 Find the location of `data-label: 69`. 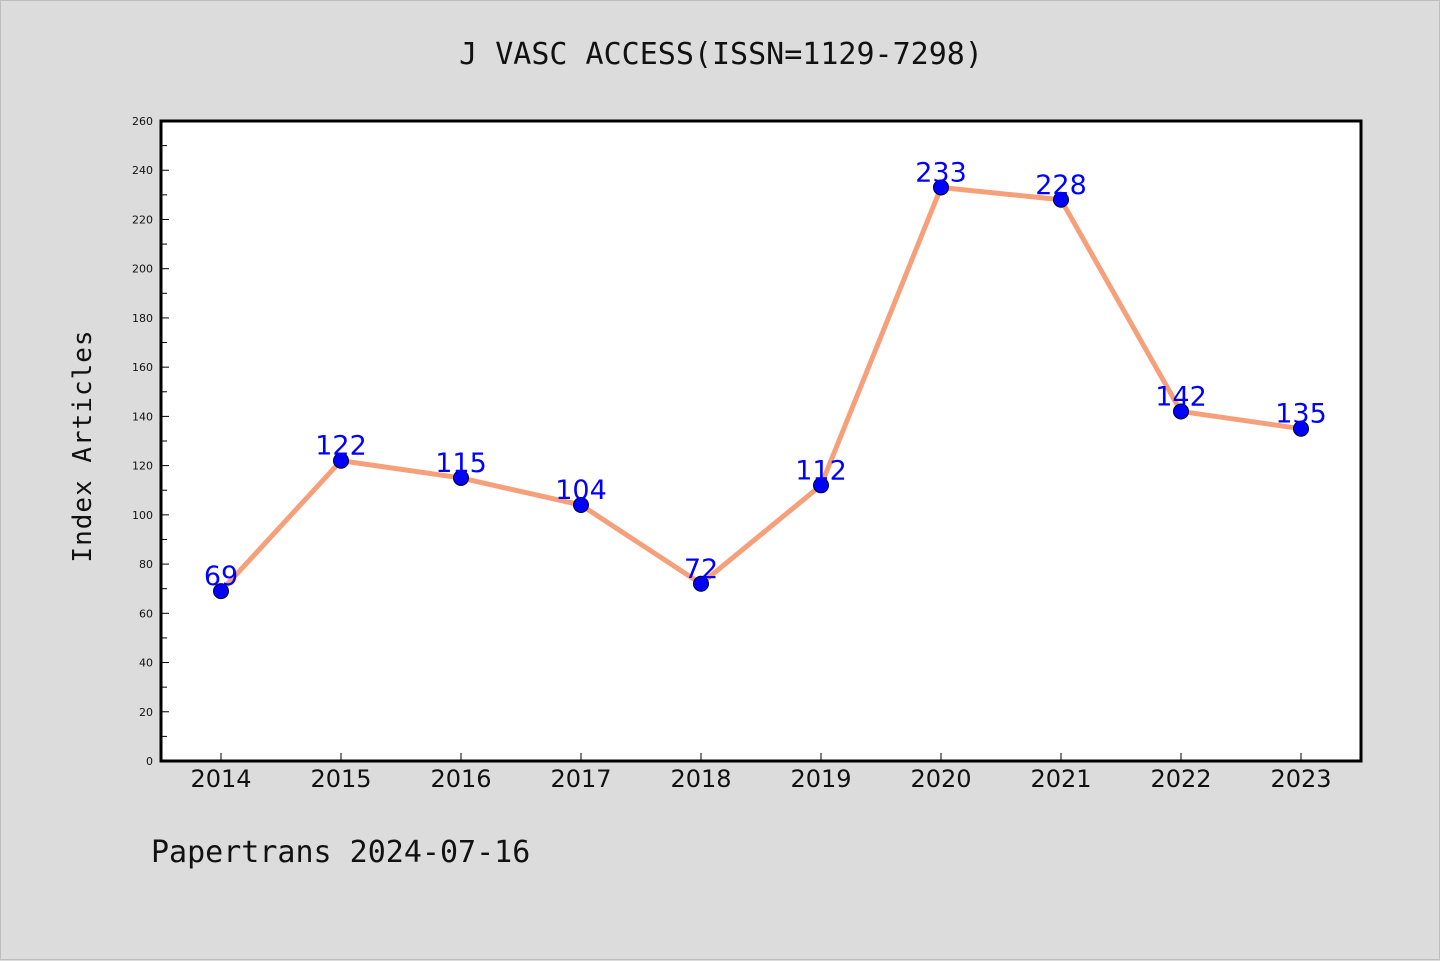

data-label: 69 is located at coordinates (221, 576).